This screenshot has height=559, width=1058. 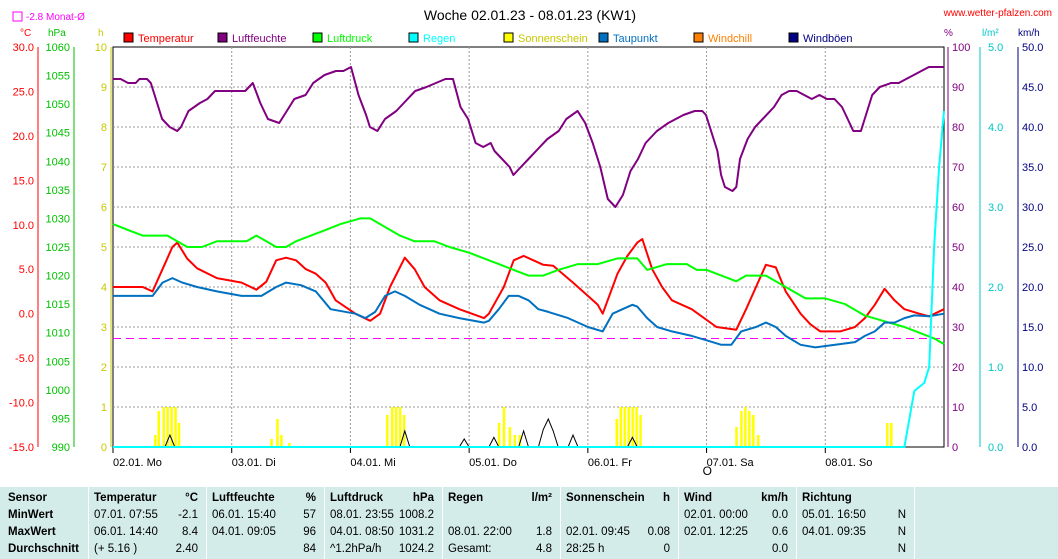 I want to click on site-url: www.wetter-pfalzen.com, so click(x=997, y=13).